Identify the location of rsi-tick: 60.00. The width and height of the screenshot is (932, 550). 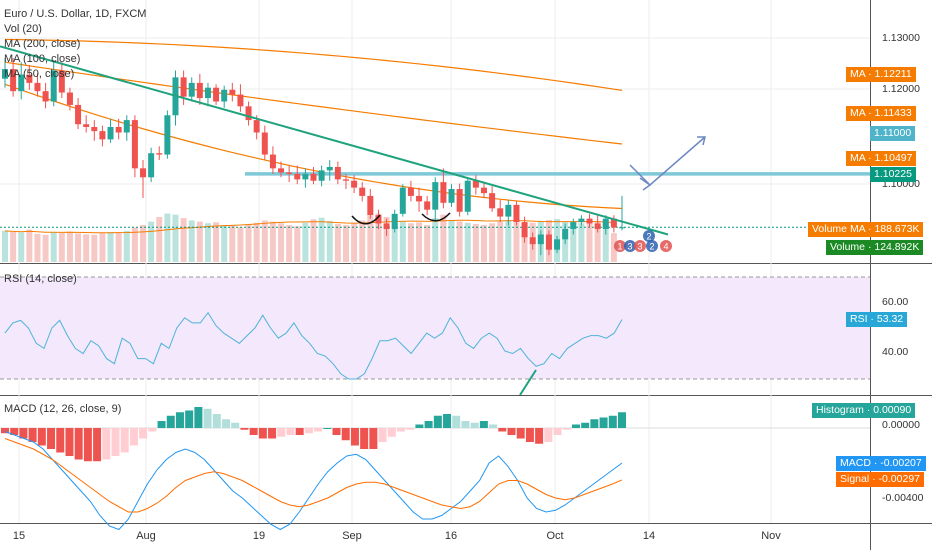
(895, 302).